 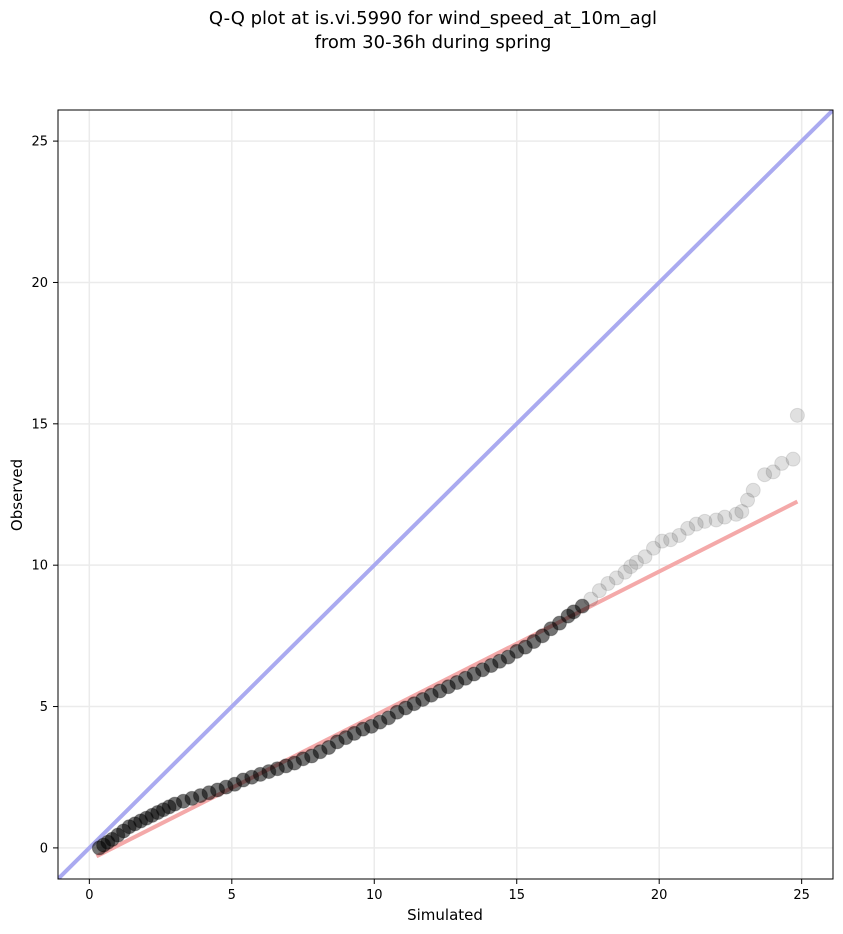 I want to click on y-tick-label: 25, so click(x=39, y=142).